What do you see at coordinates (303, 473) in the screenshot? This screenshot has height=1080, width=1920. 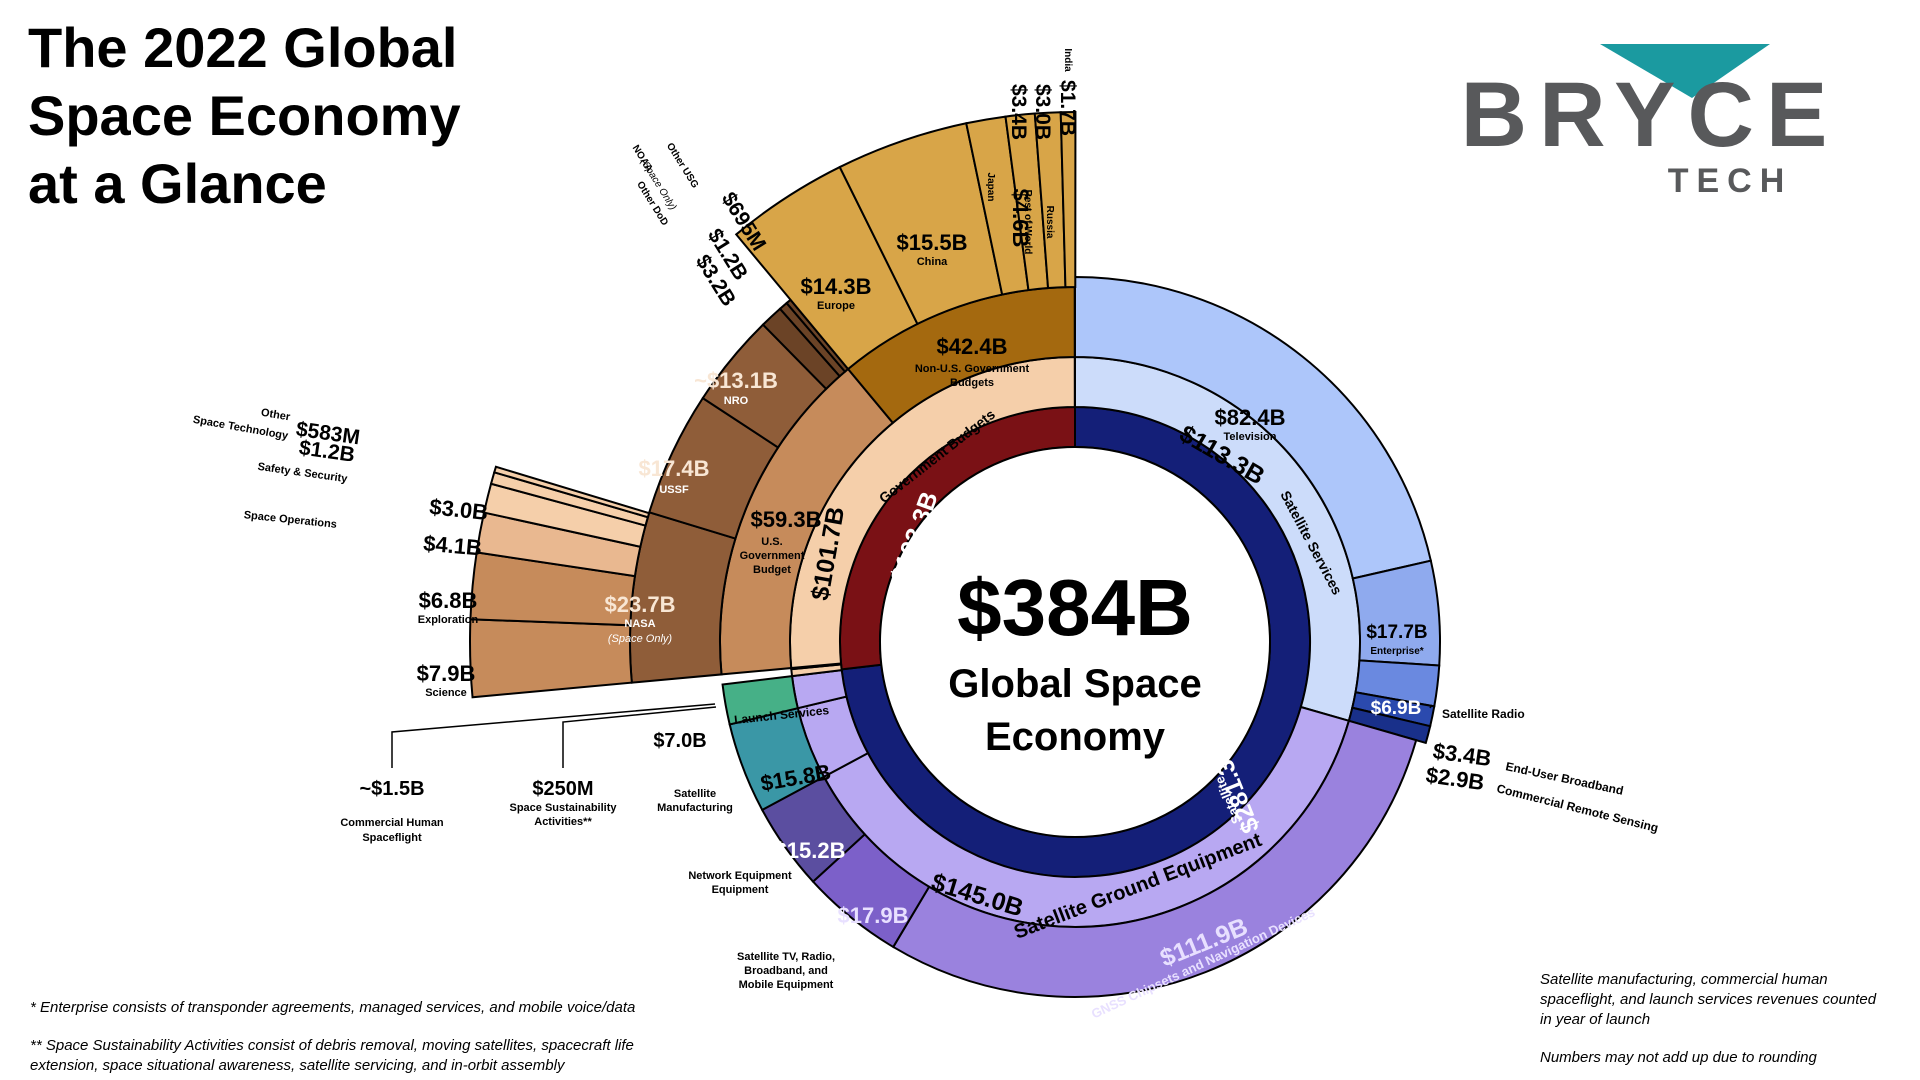 I see `label-safety-name: Safety & Security` at bounding box center [303, 473].